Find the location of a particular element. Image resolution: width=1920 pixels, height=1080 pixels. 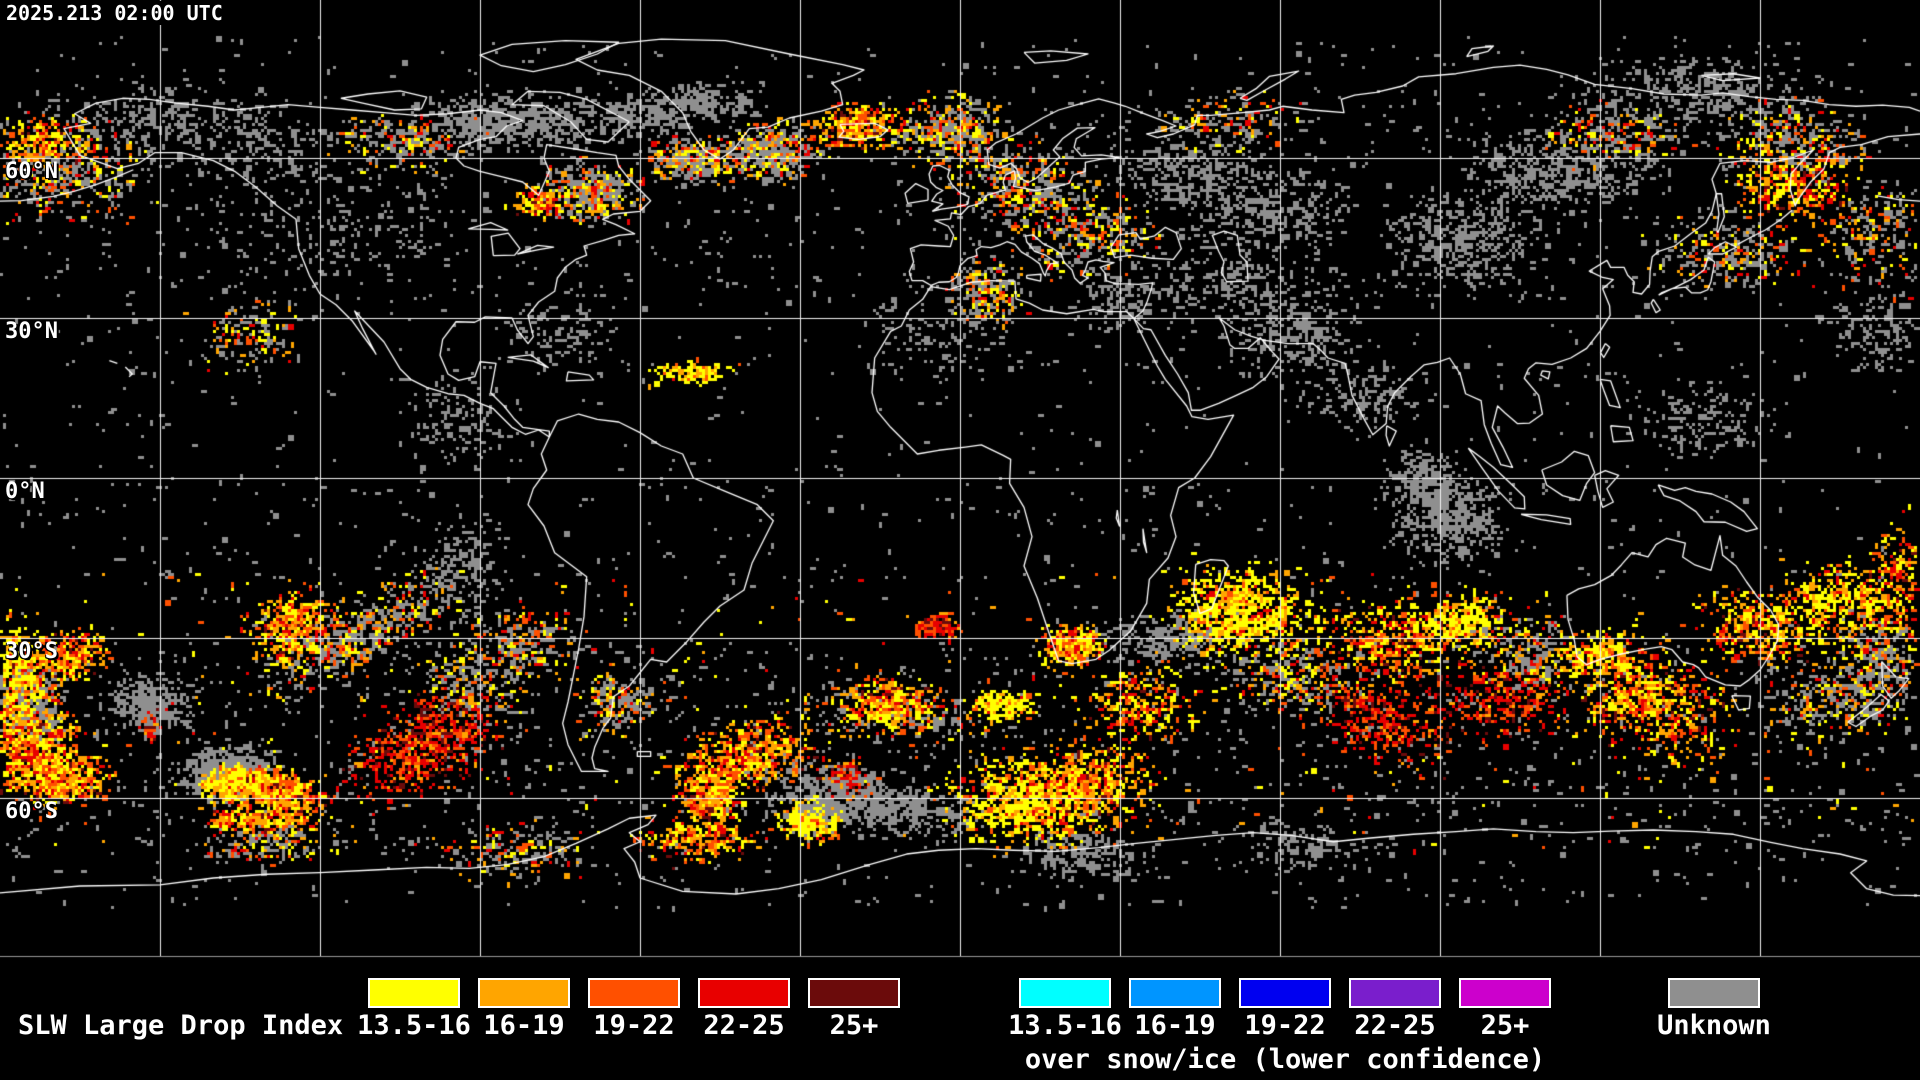

legend-swatch-ldi-25plus is located at coordinates (854, 993).